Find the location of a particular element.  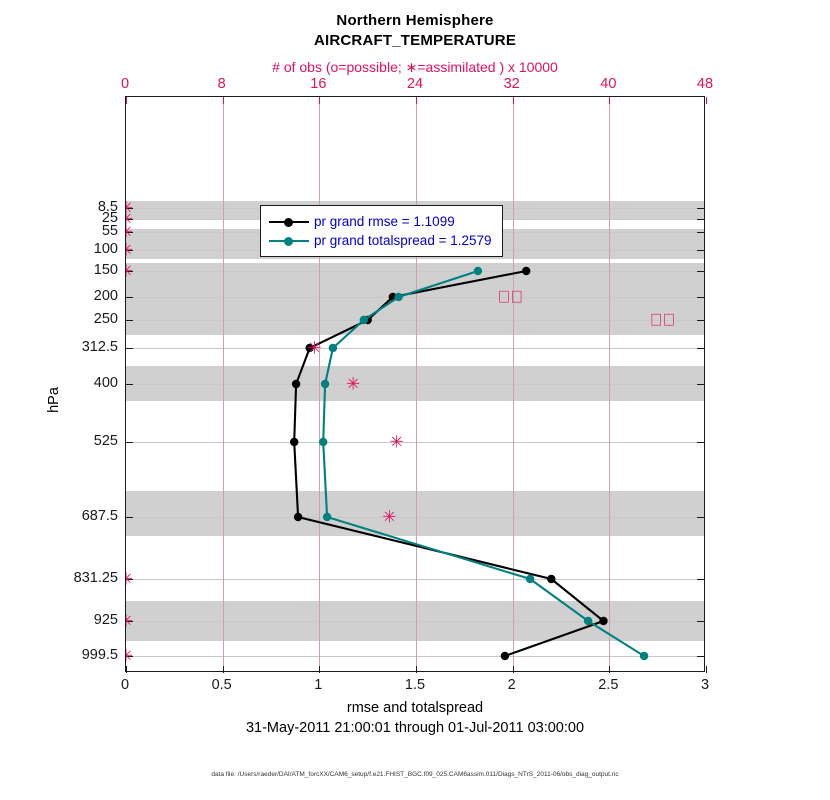

chart-title-line2: AIRCRAFT_TEMPERATURE is located at coordinates (415, 40).